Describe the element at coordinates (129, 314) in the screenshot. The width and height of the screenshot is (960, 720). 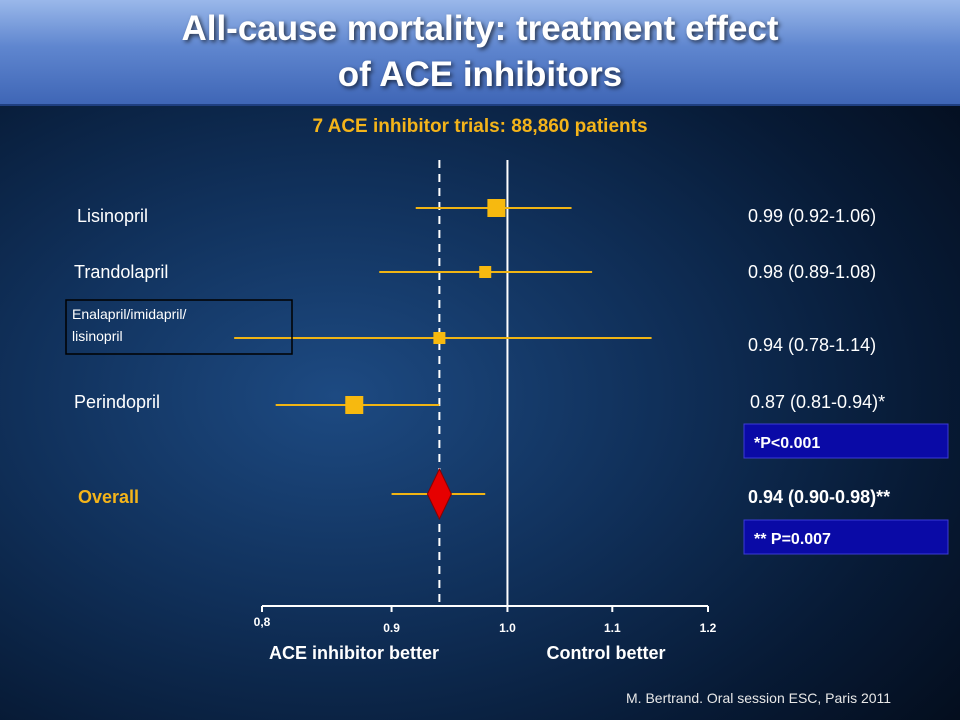
I see `row-label-line: Enalapril/imidapril/` at that location.